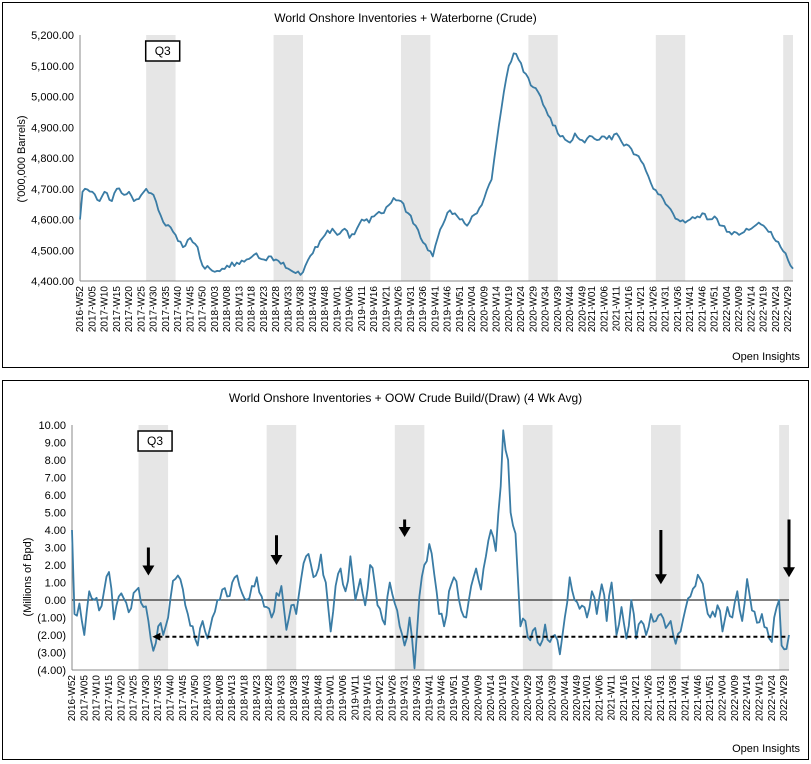 This screenshot has height=764, width=811. Describe the element at coordinates (52, 221) in the screenshot. I see `y-tick-label: 4,600.00` at that location.